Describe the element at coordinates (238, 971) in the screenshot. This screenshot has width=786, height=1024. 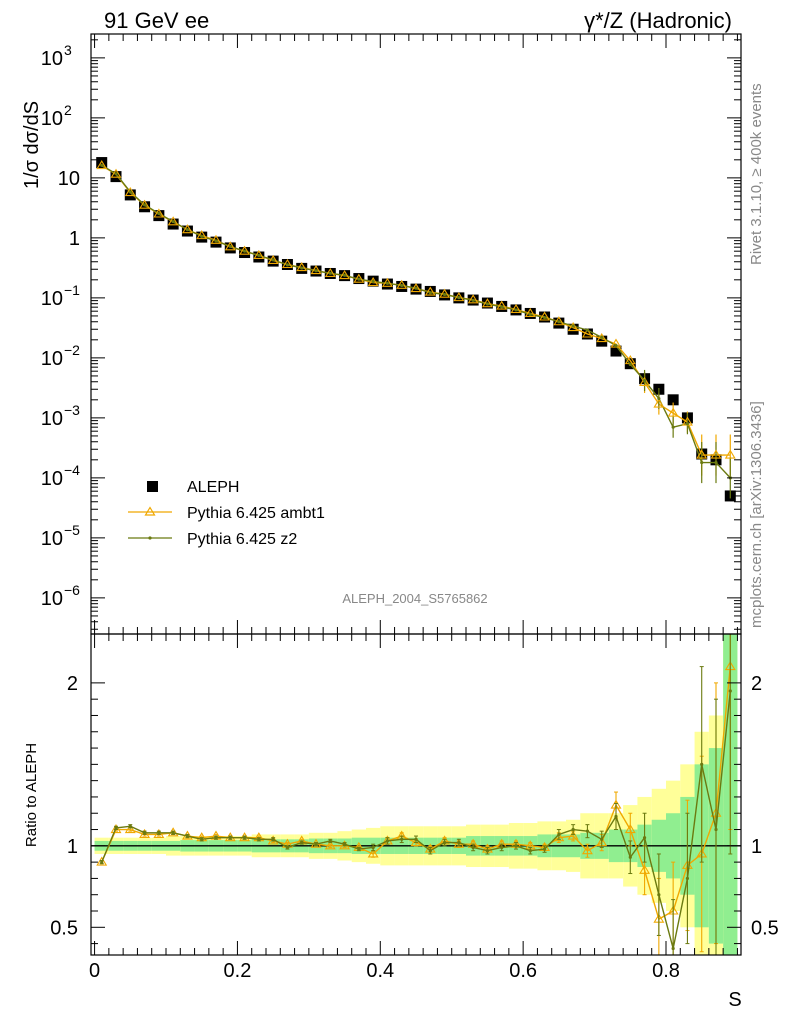
I see `x-tick-label: 0.2` at that location.